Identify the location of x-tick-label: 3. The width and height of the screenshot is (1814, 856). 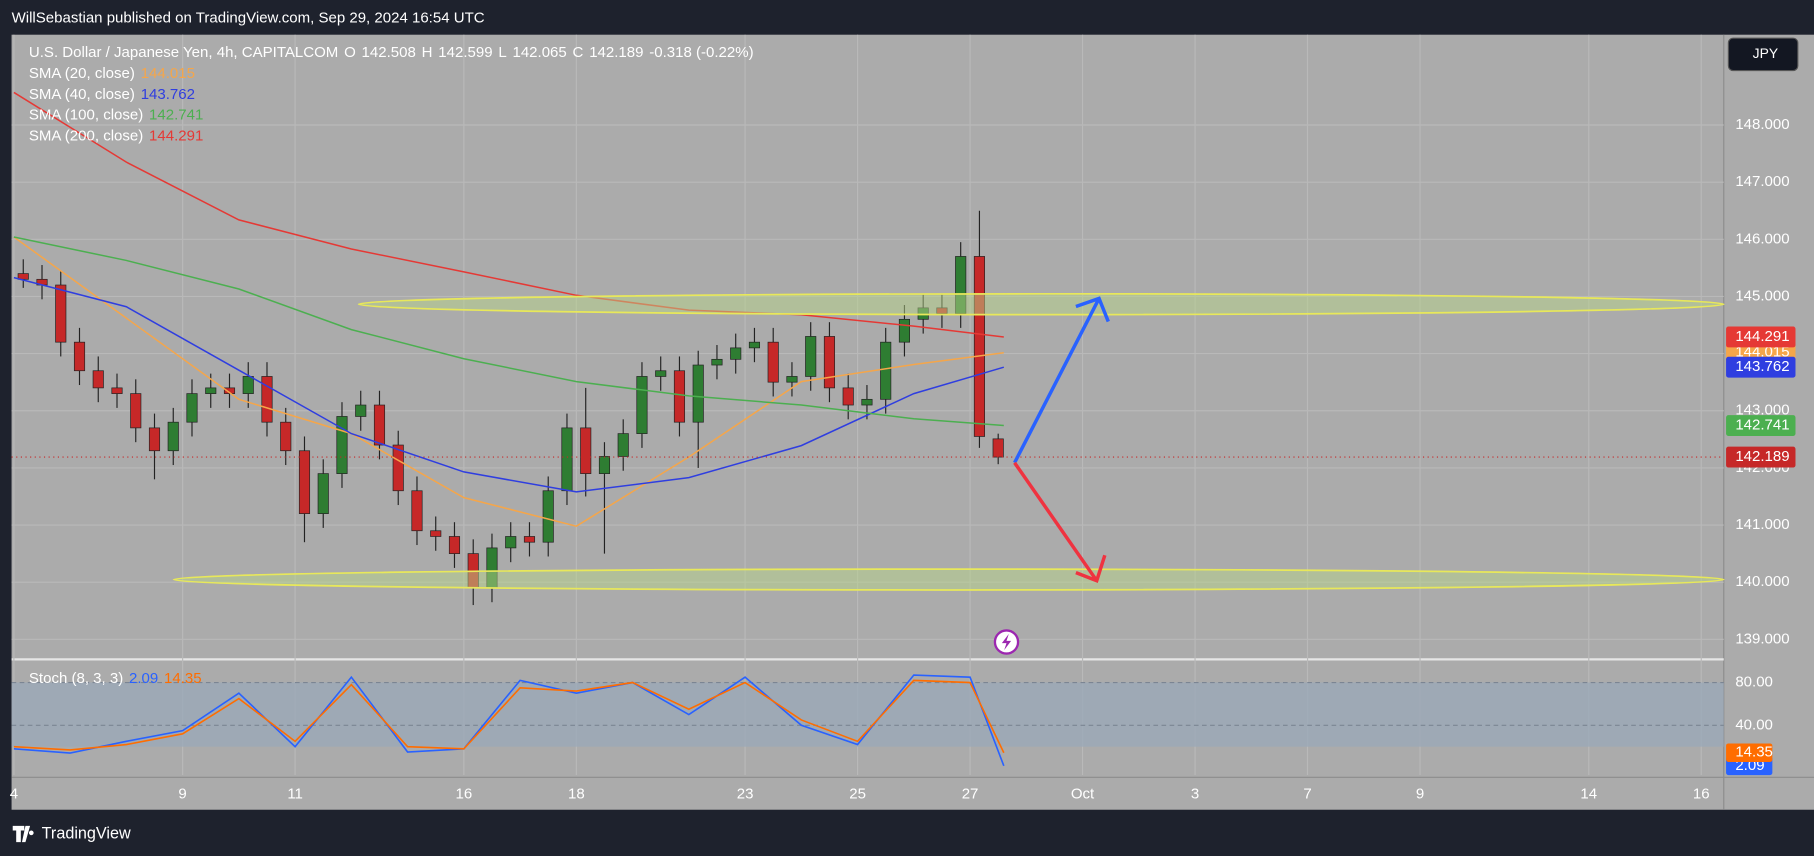
(1195, 794).